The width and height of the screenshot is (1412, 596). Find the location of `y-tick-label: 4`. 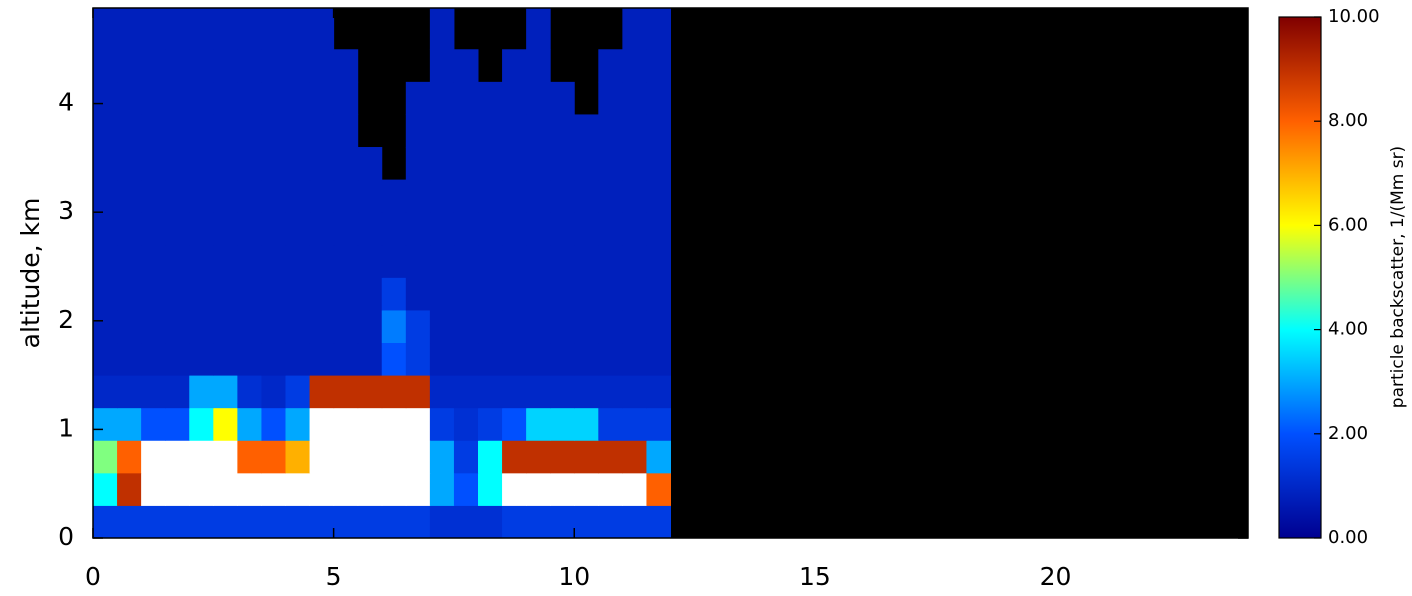

y-tick-label: 4 is located at coordinates (66, 102).